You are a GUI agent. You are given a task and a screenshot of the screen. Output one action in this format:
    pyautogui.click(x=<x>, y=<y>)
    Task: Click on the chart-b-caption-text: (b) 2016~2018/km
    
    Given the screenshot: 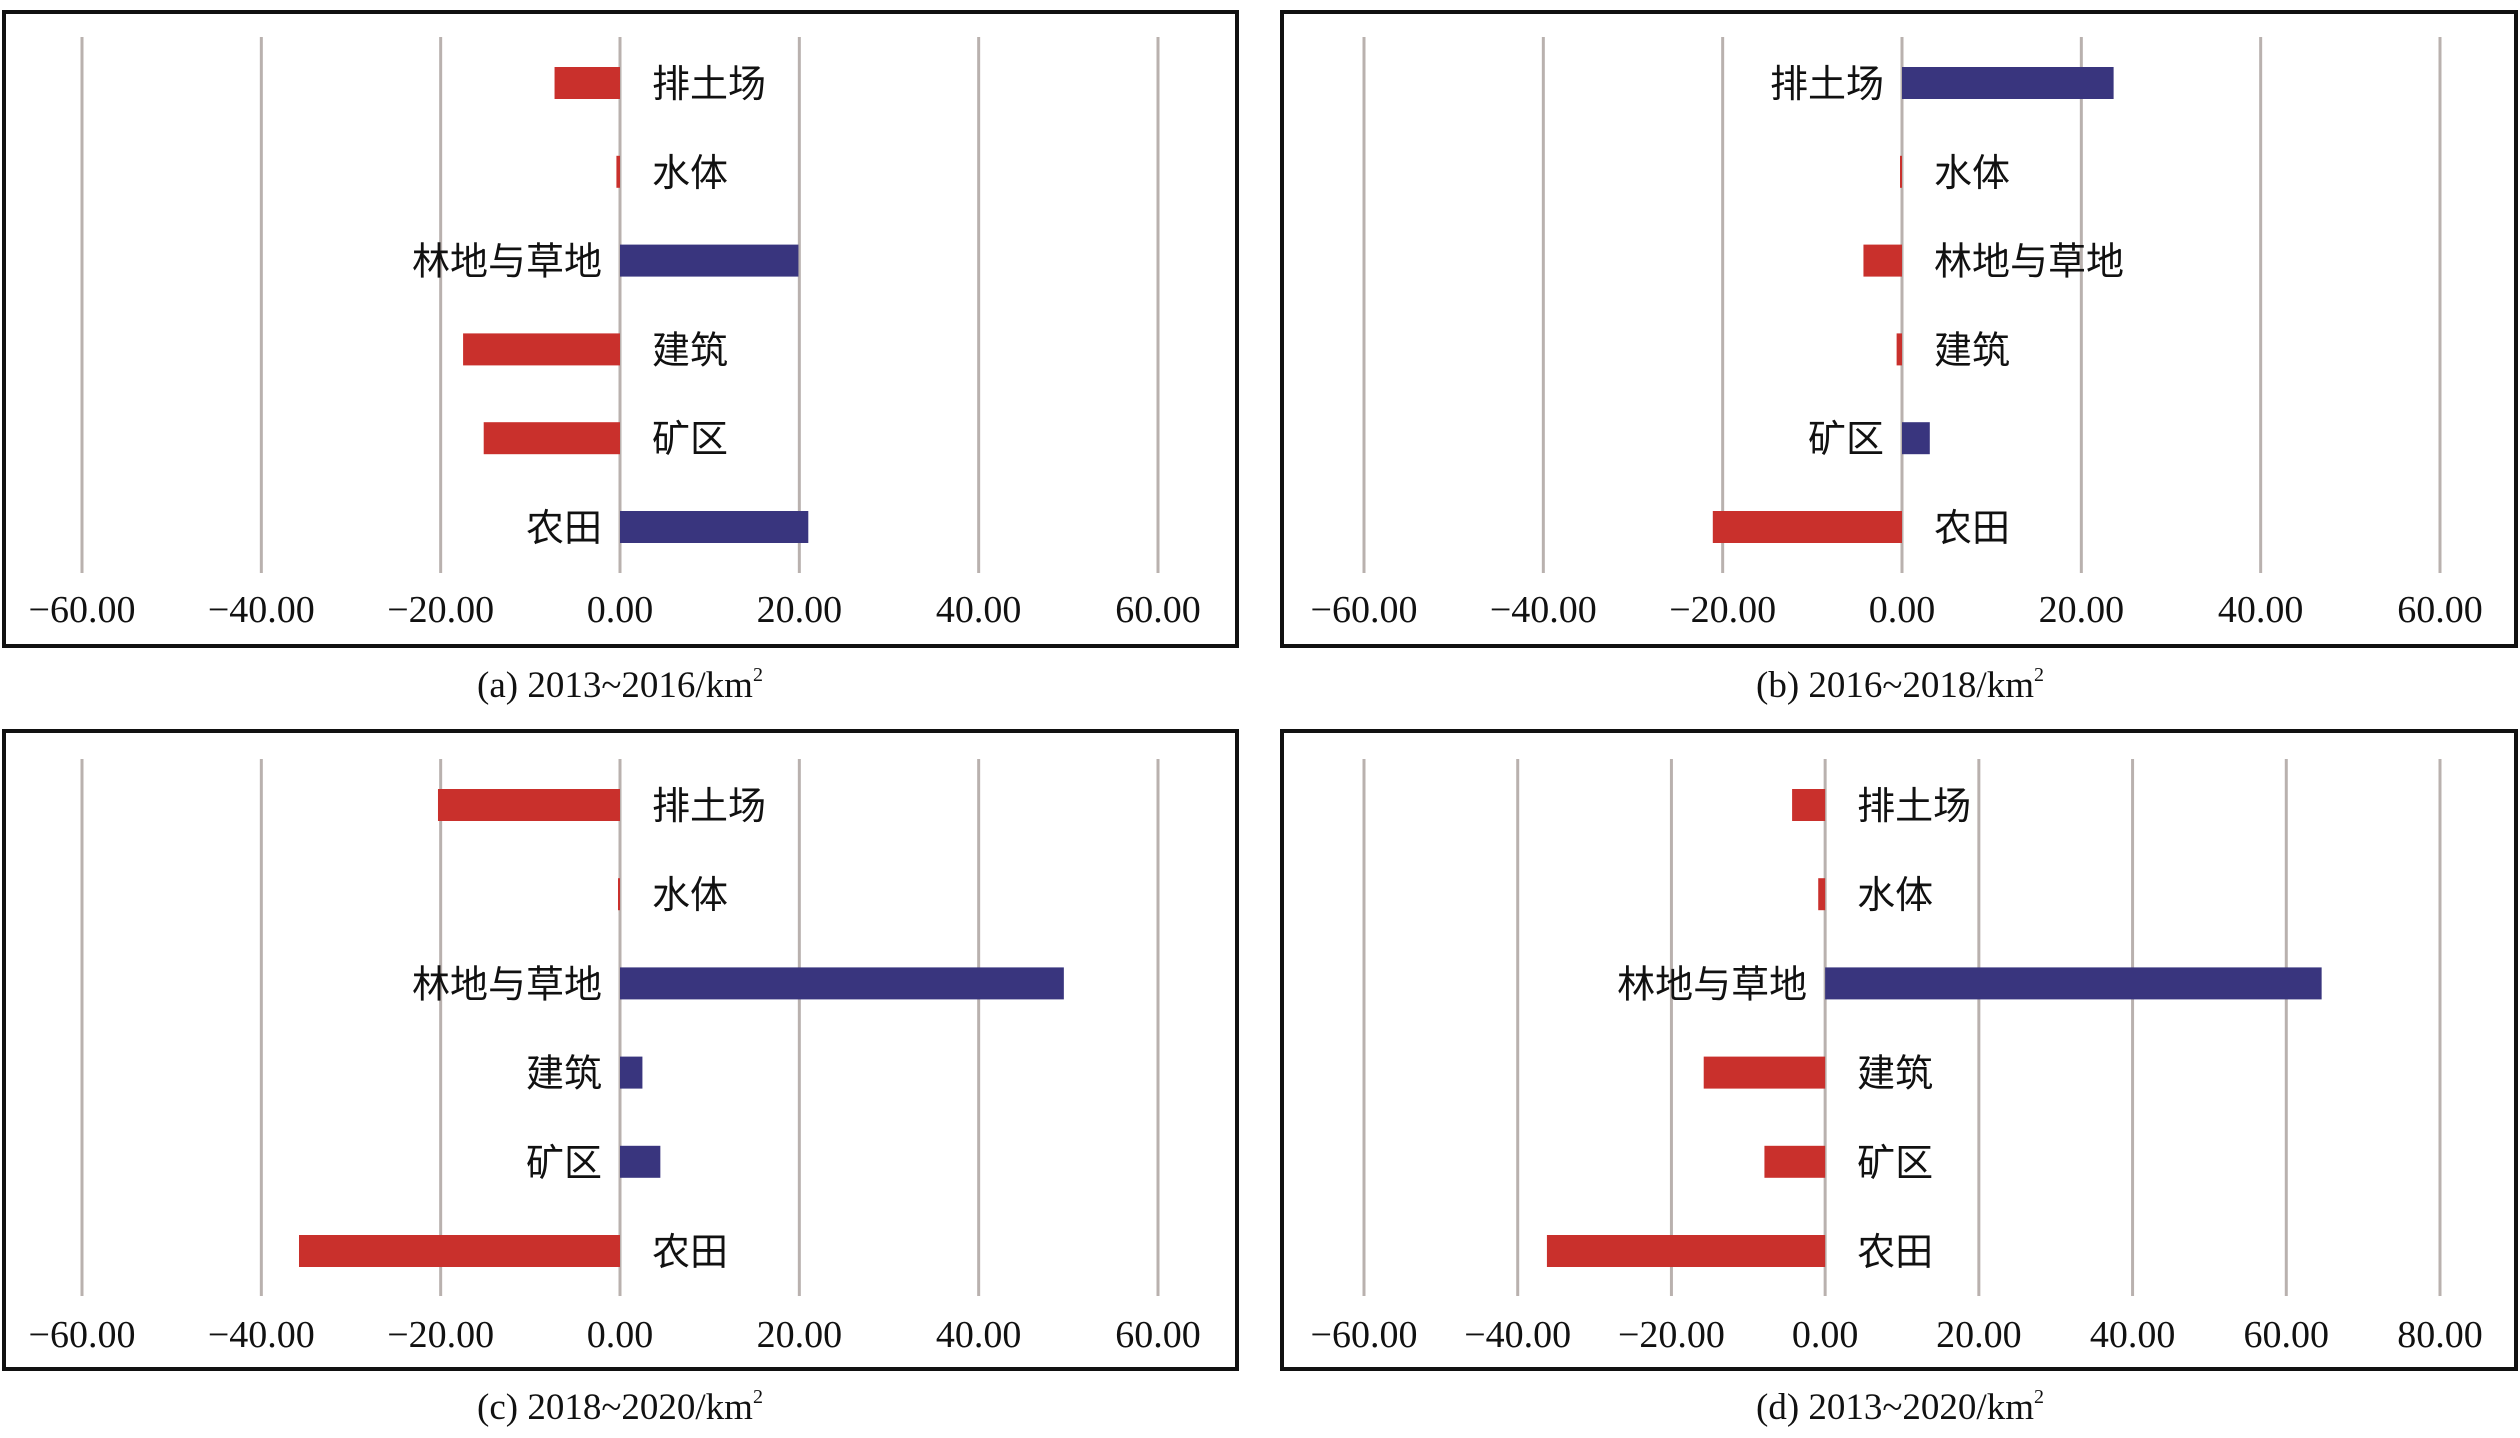 What is the action you would take?
    pyautogui.click(x=1895, y=685)
    